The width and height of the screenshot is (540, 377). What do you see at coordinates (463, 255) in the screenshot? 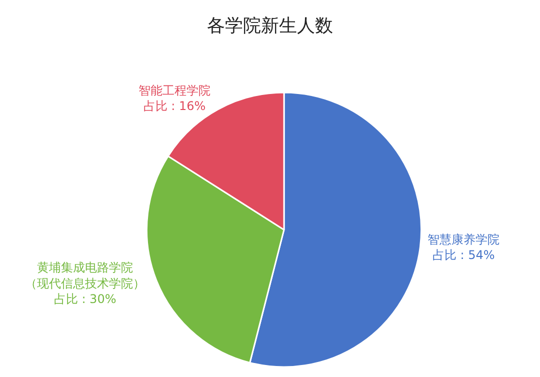
I see `data-label: 占比 : 54%` at bounding box center [463, 255].